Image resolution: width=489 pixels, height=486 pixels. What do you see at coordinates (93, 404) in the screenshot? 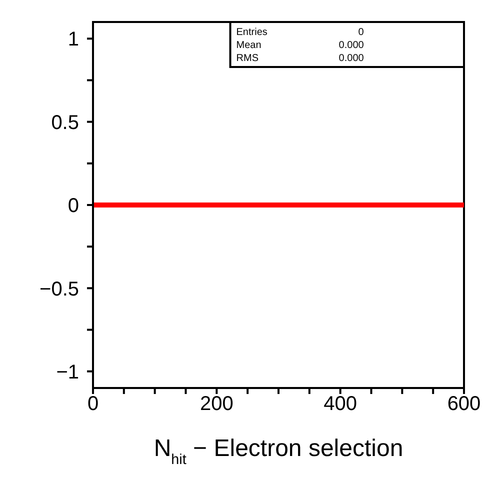
I see `x-tick-label: 0` at bounding box center [93, 404].